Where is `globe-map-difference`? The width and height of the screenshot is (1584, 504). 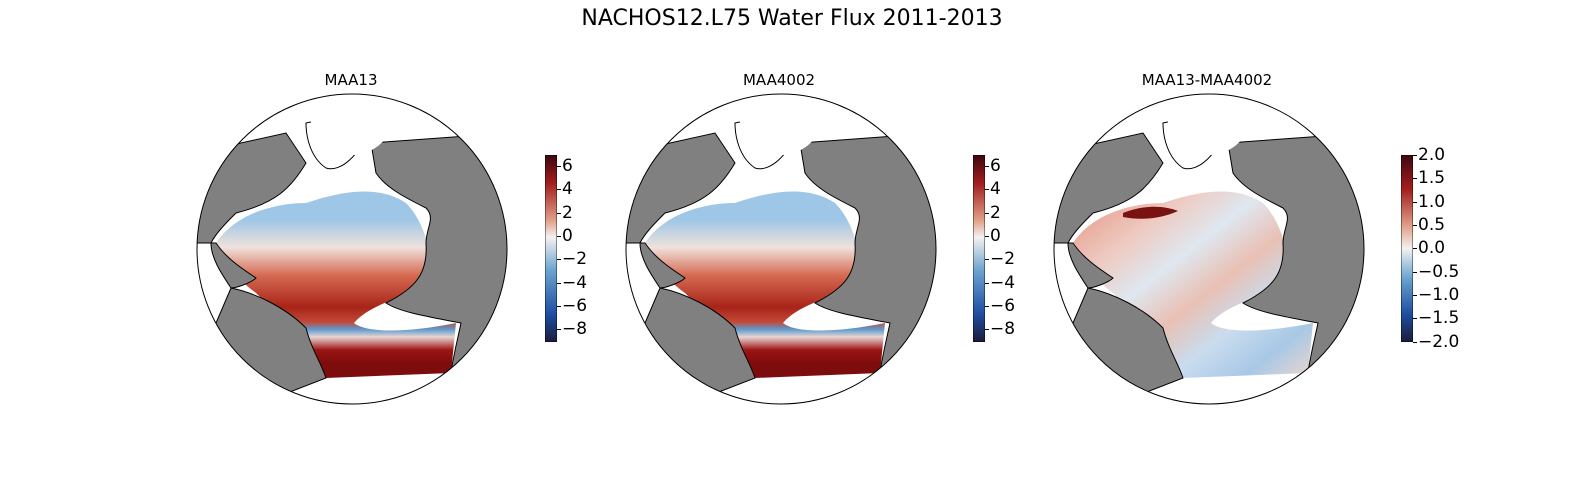
globe-map-difference is located at coordinates (1209, 249).